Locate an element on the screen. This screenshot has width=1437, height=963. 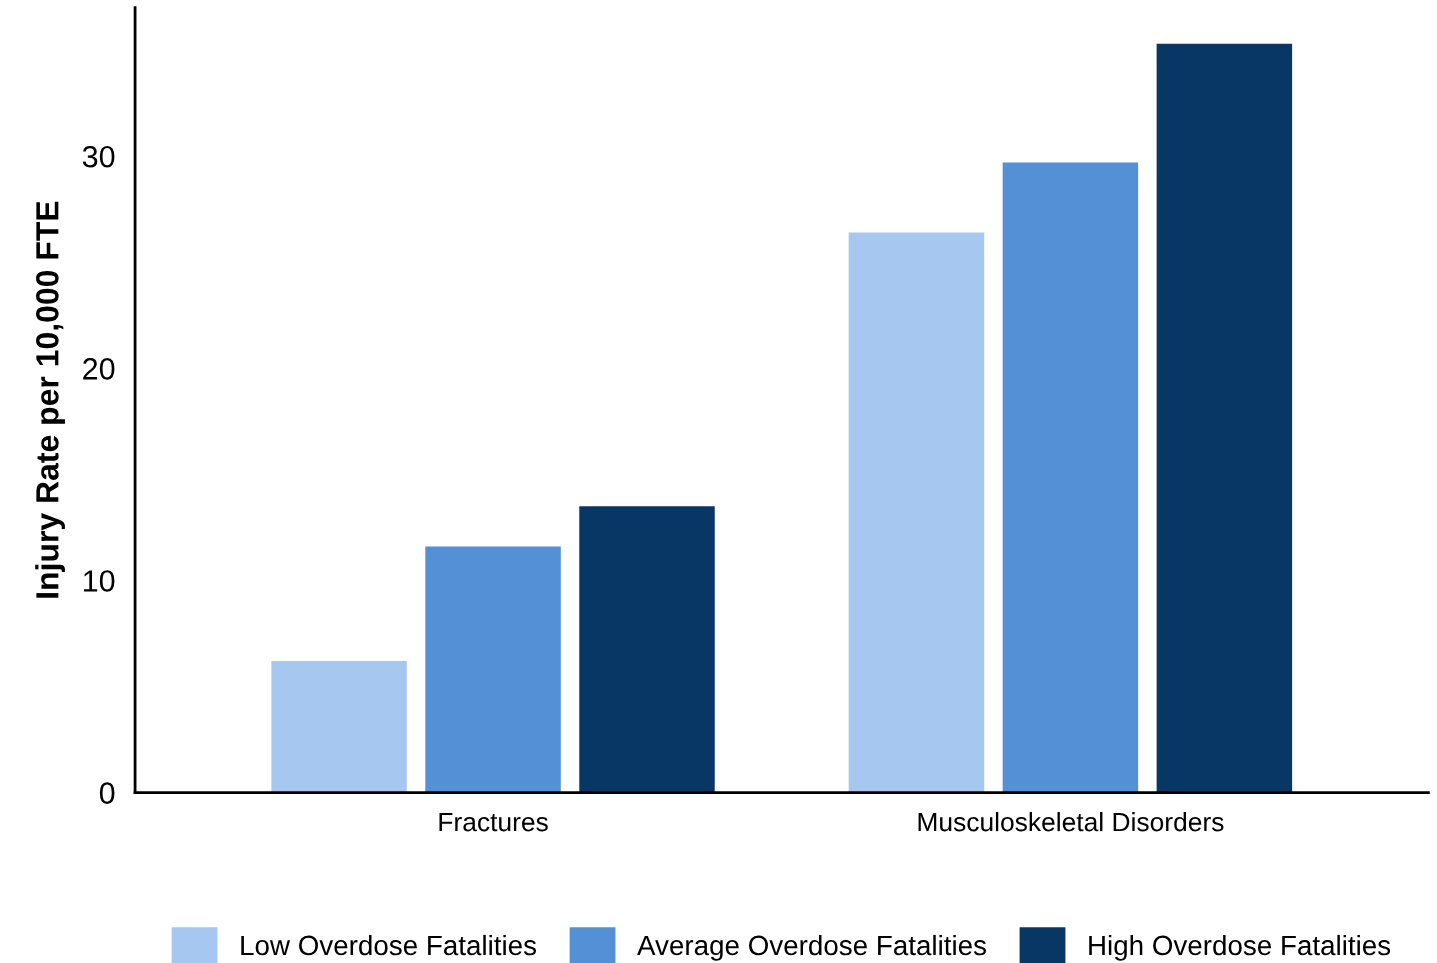
legend-label: Low Overdose Fatalities is located at coordinates (389, 945).